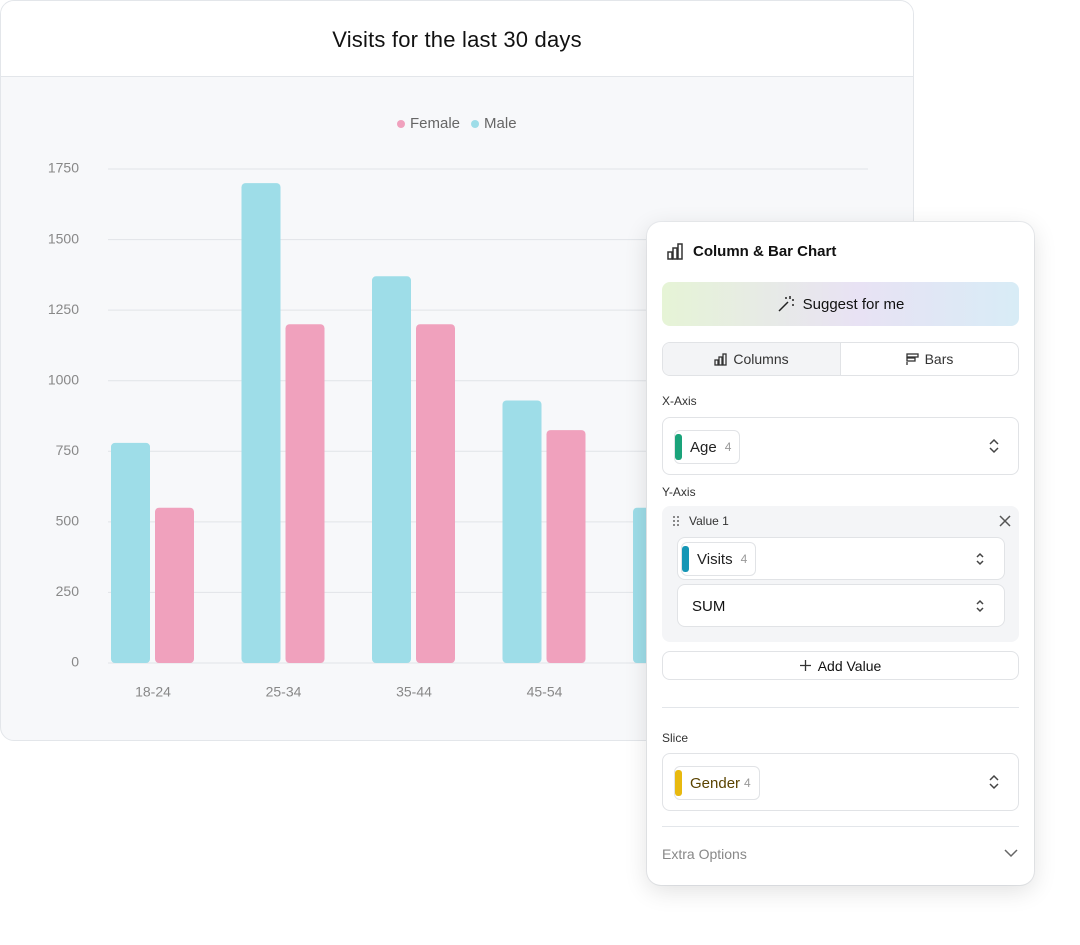 The width and height of the screenshot is (1080, 945). I want to click on tabs: Columns Bars, so click(840, 359).